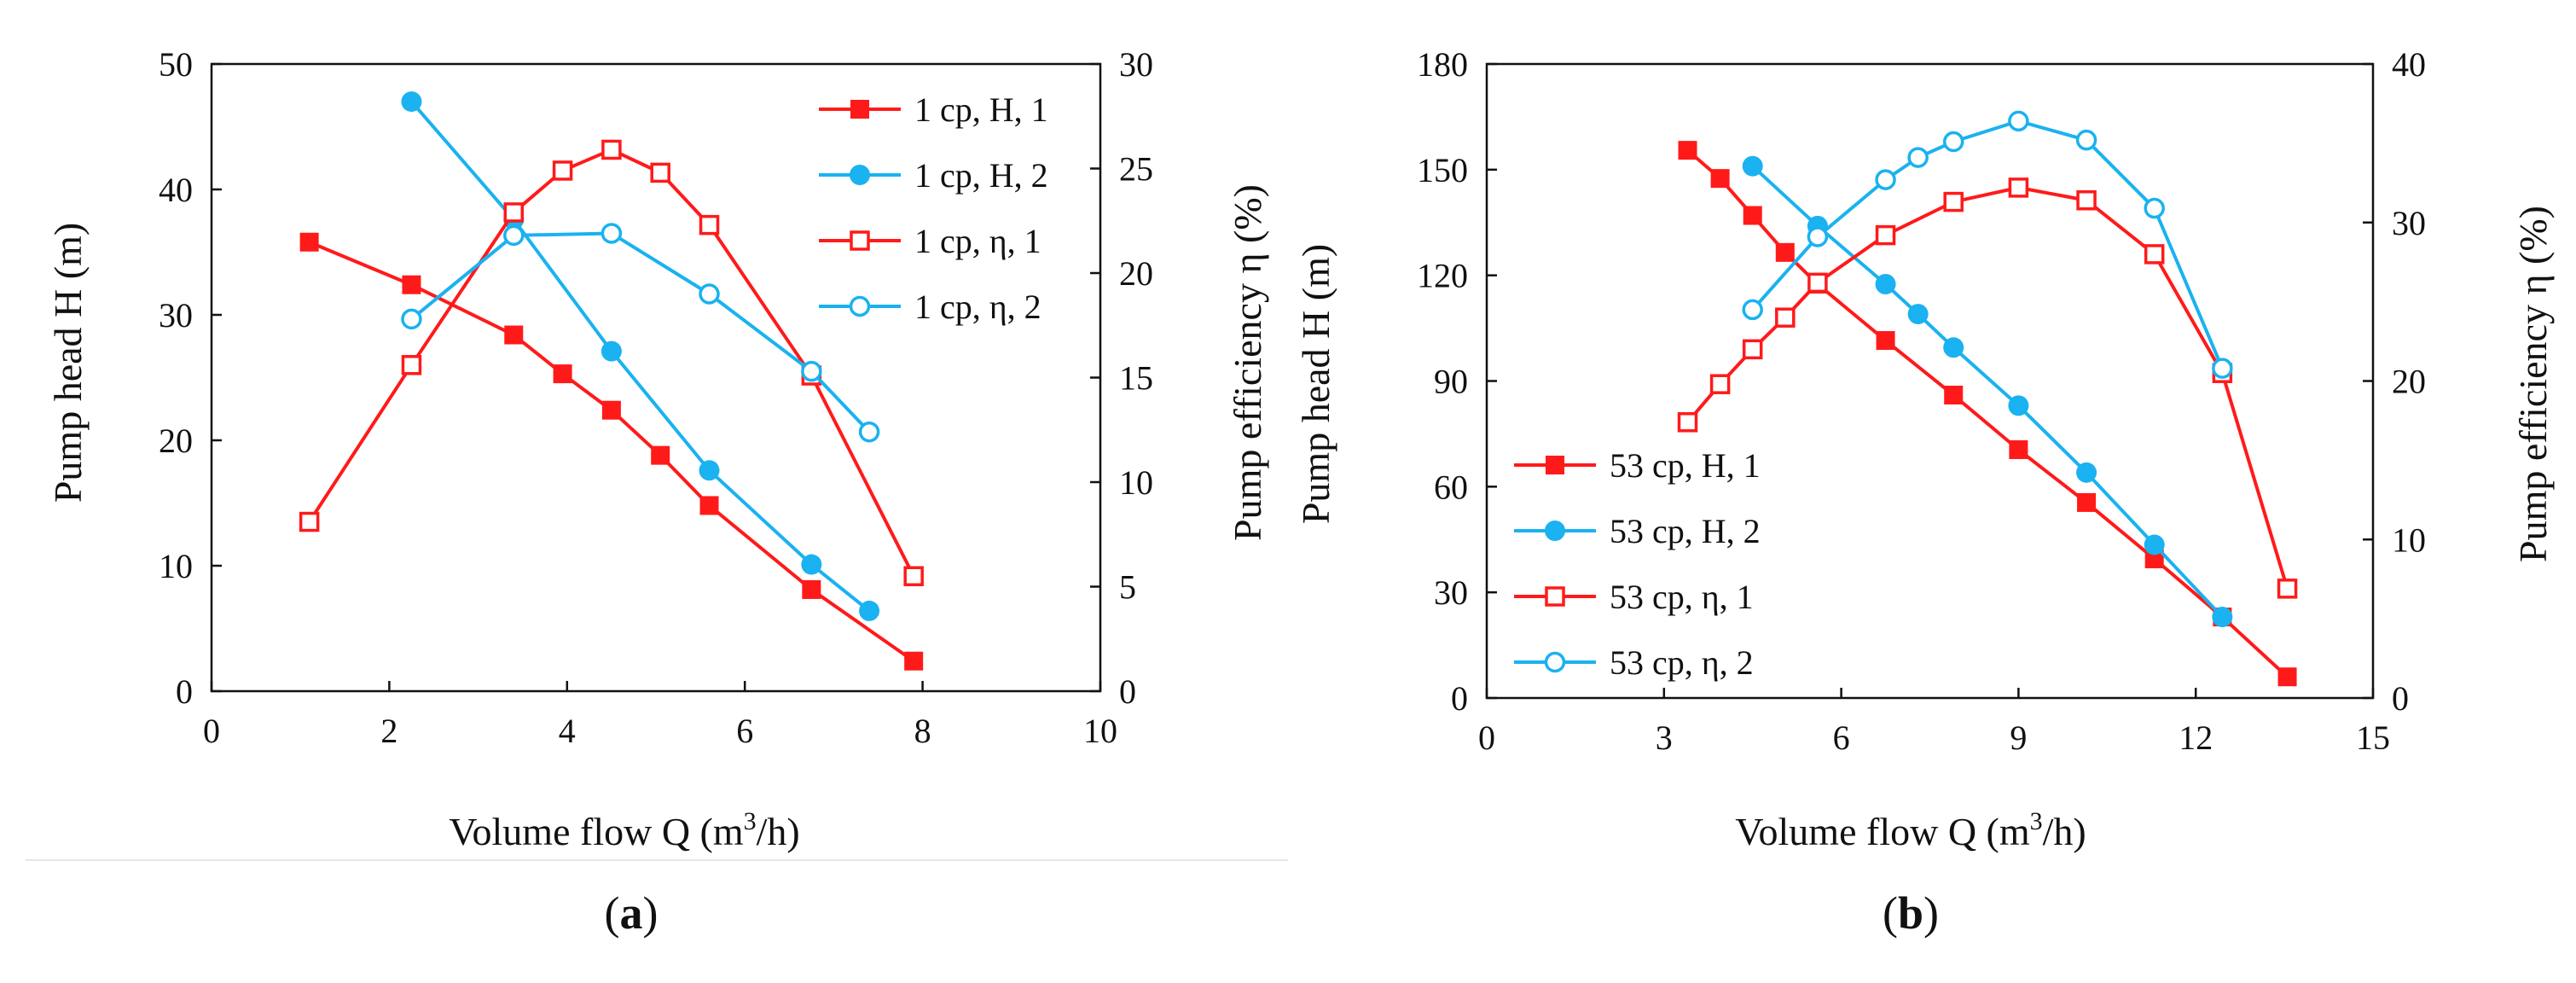 Image resolution: width=2576 pixels, height=983 pixels. What do you see at coordinates (1841, 738) in the screenshot?
I see `panel-b-x-tick-label: 6` at bounding box center [1841, 738].